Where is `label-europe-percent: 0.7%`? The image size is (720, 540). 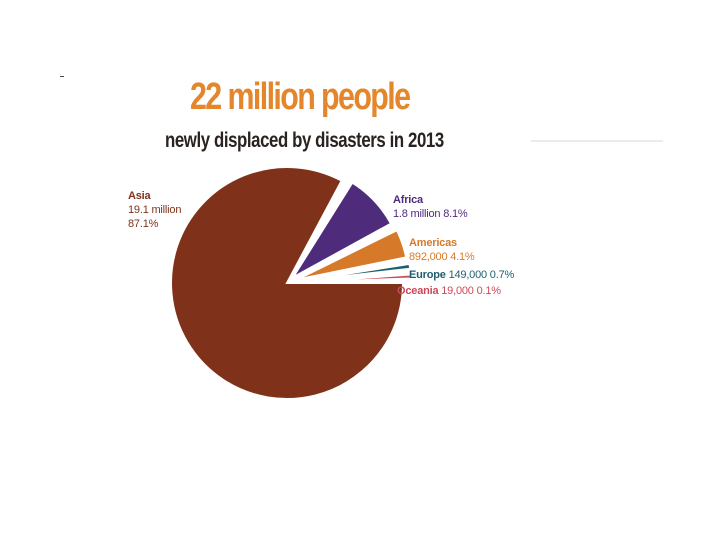 label-europe-percent: 0.7% is located at coordinates (502, 275).